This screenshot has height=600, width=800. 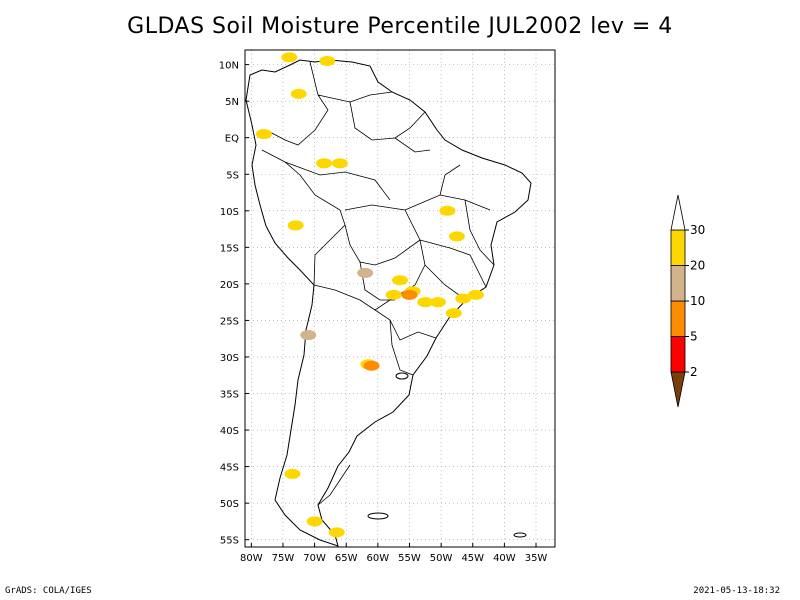 What do you see at coordinates (48, 591) in the screenshot?
I see `footer-left-credit: GrADS: COLA/IGES` at bounding box center [48, 591].